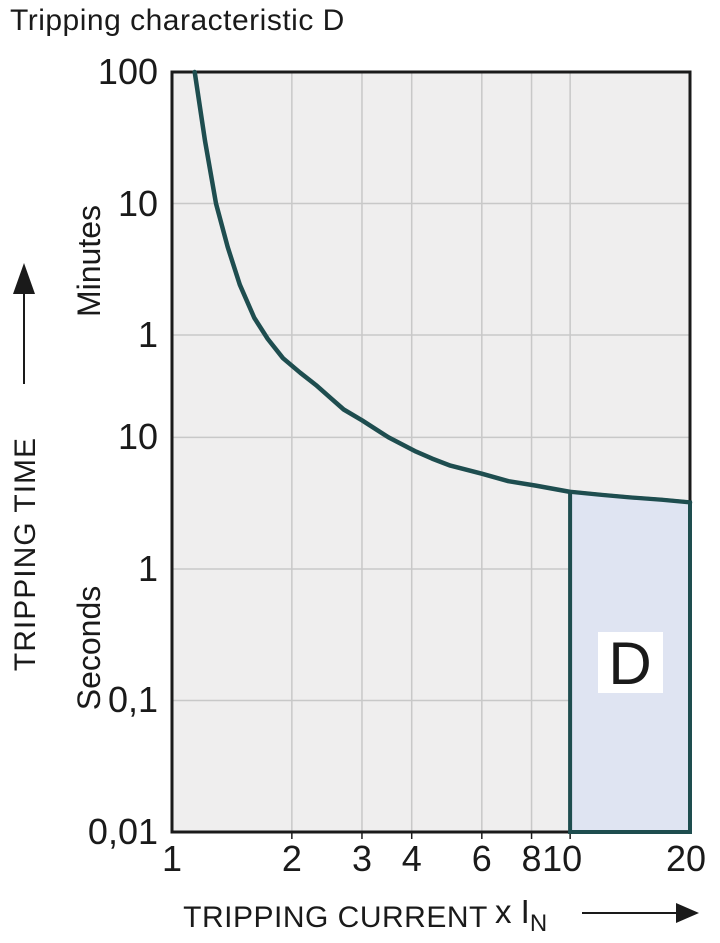 The width and height of the screenshot is (720, 943). What do you see at coordinates (361, 858) in the screenshot?
I see `x-axis-tick-label: 3` at bounding box center [361, 858].